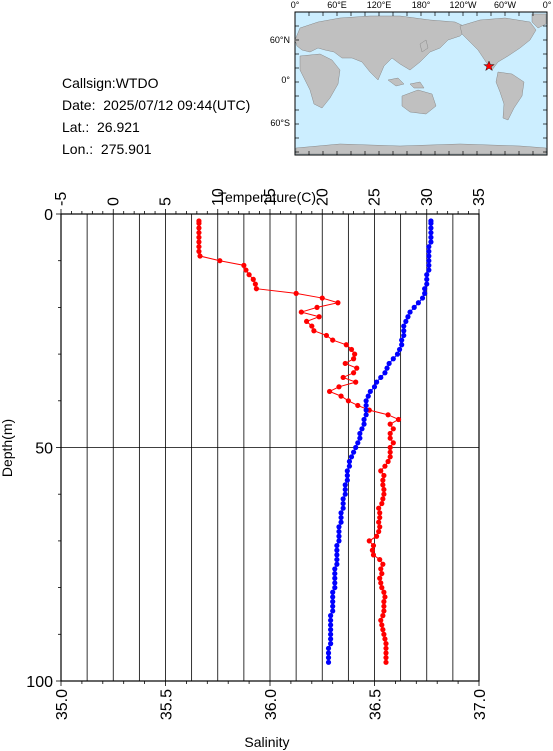 The width and height of the screenshot is (553, 751). What do you see at coordinates (166, 201) in the screenshot?
I see `temperature-tick-label: 5` at bounding box center [166, 201].